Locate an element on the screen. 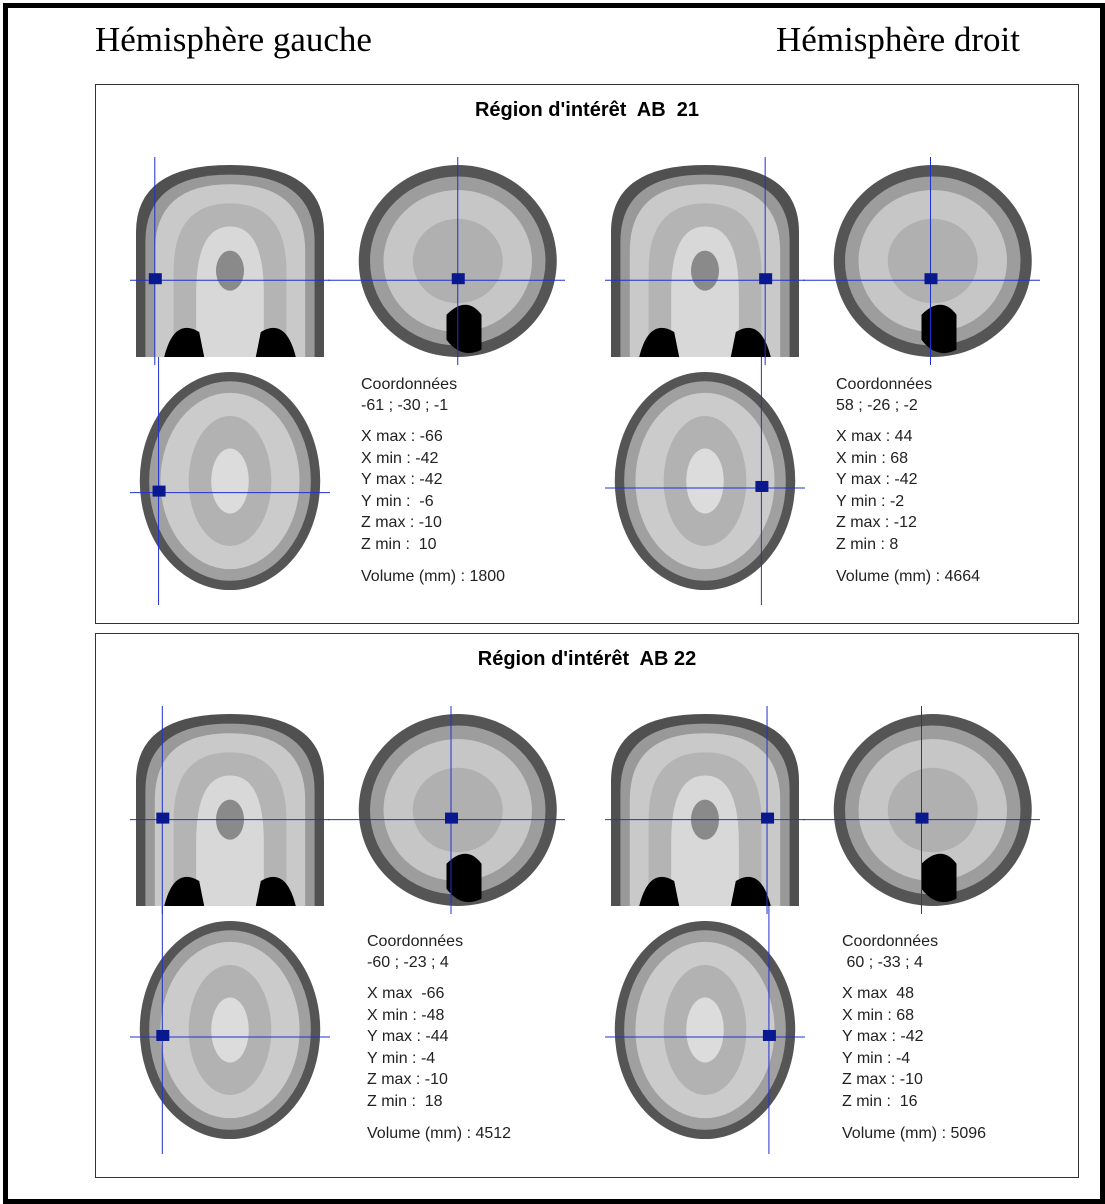 This screenshot has width=1105, height=1204. stat: X max : -66 is located at coordinates (402, 436).